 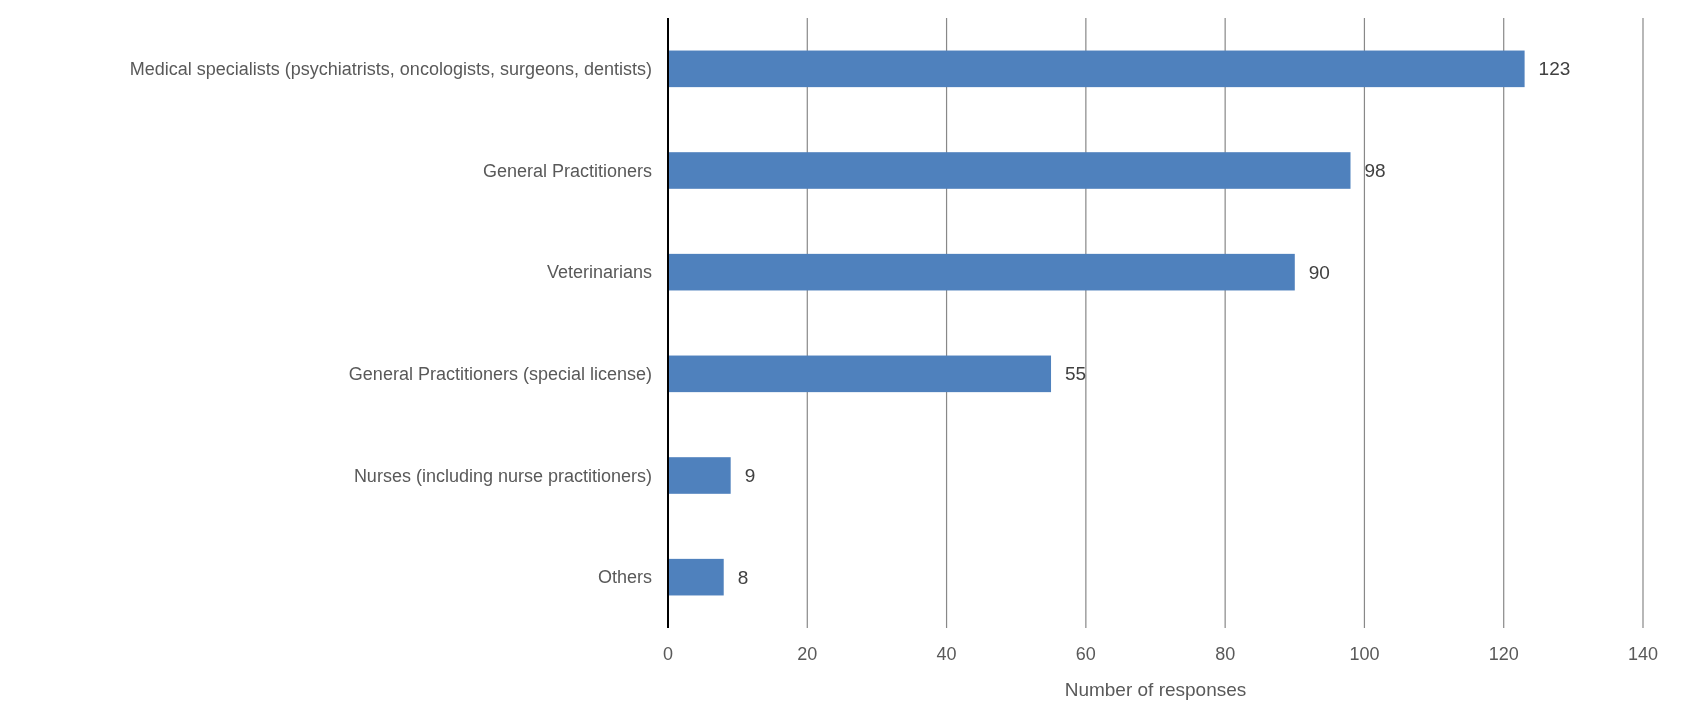 I want to click on x-tick-label: 80, so click(x=1225, y=654).